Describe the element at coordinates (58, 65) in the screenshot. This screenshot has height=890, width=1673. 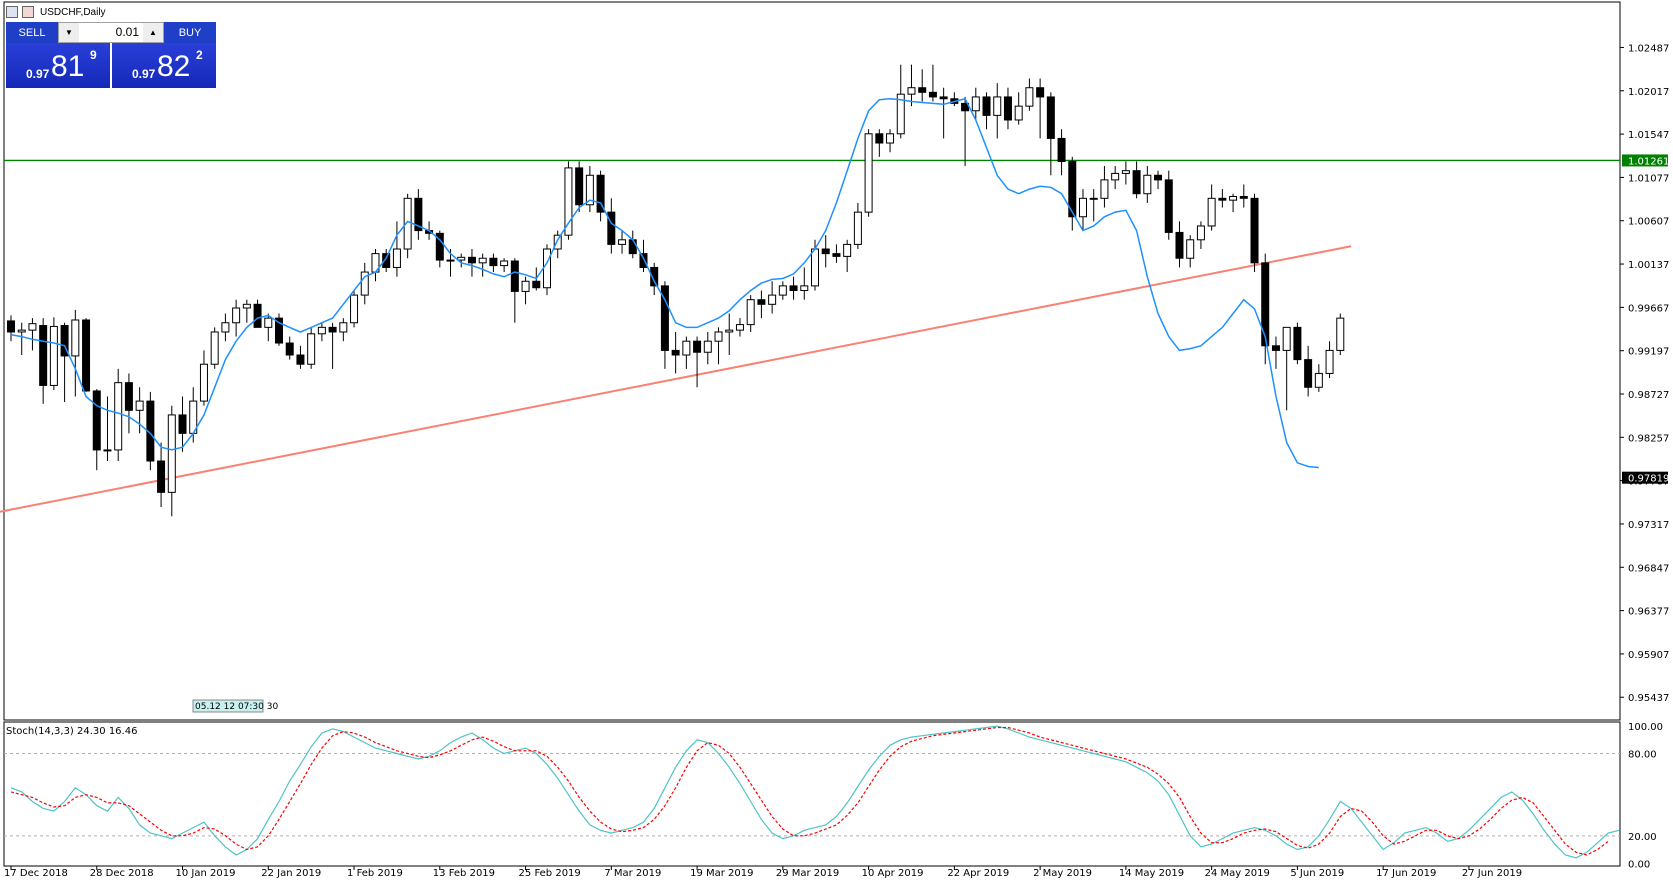
I see `bid-quote: 0.97 81 9` at that location.